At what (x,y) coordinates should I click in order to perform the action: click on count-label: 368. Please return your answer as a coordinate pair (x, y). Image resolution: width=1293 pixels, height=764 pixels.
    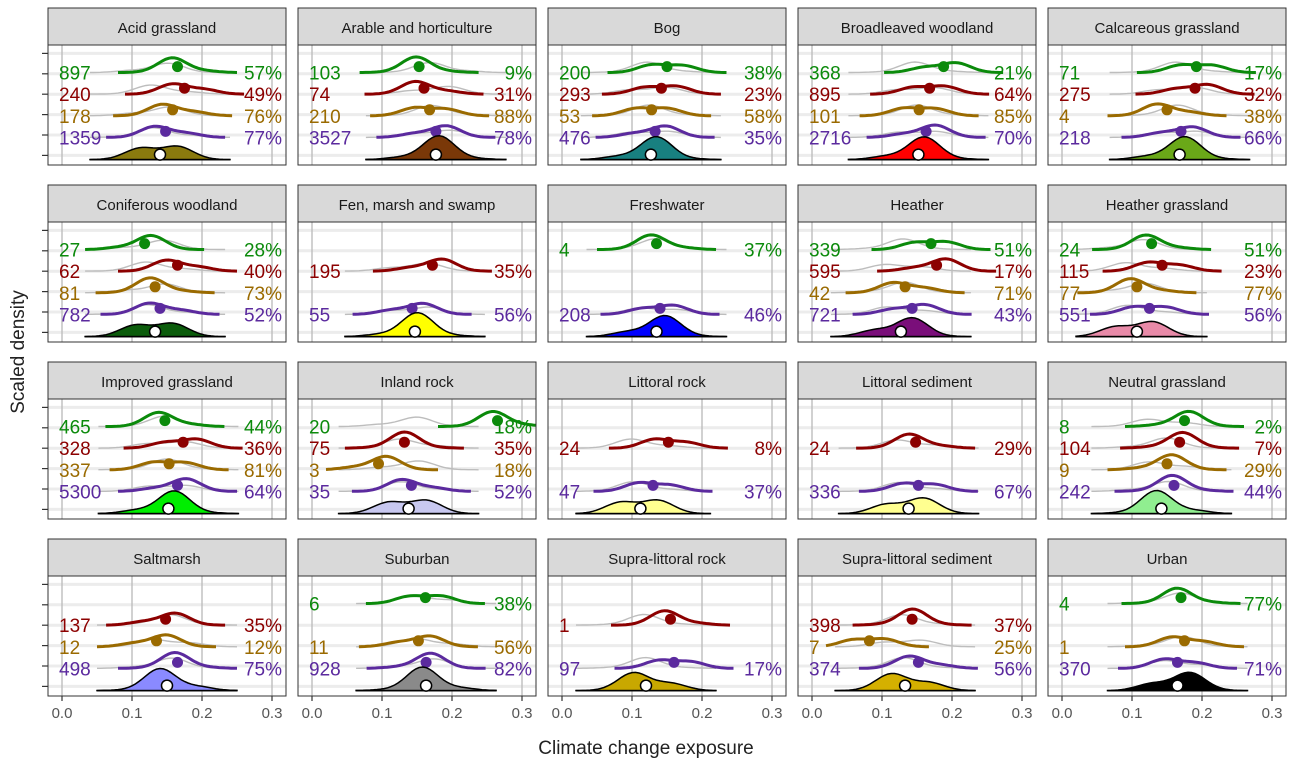
    Looking at the image, I should click on (825, 74).